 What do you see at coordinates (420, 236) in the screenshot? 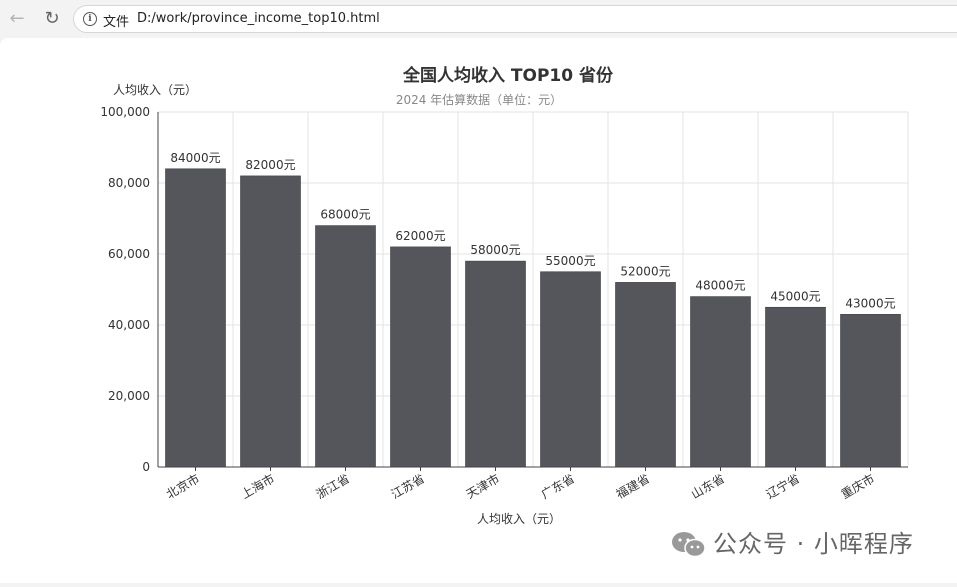
I see `bar-value-label: 62000元` at bounding box center [420, 236].